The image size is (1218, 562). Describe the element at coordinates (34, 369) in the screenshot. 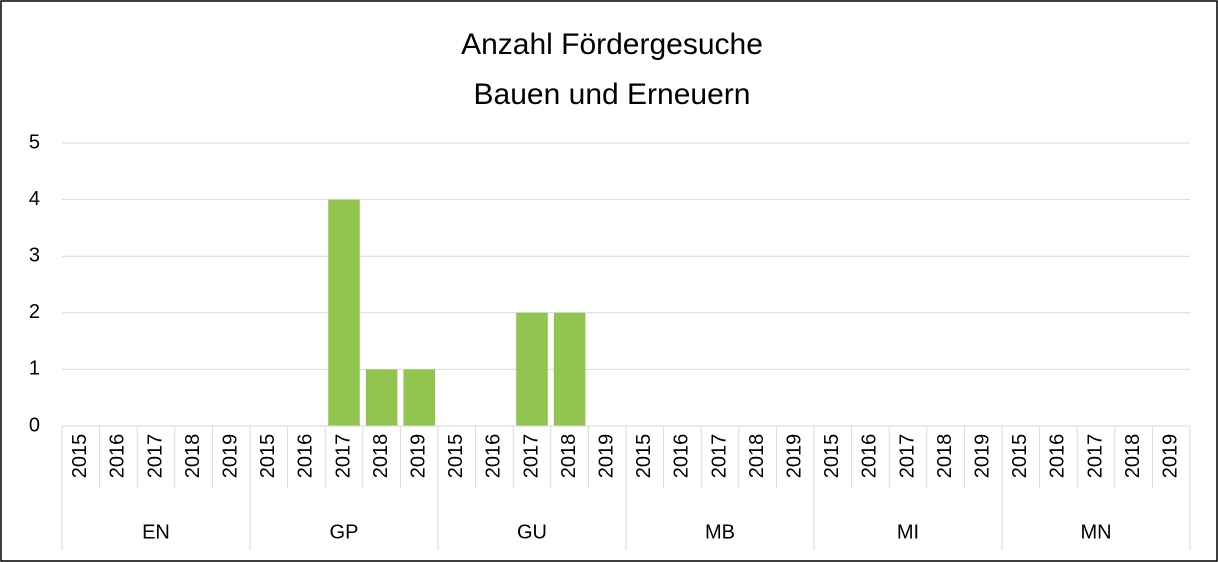

I see `y-tick-label: 1` at that location.